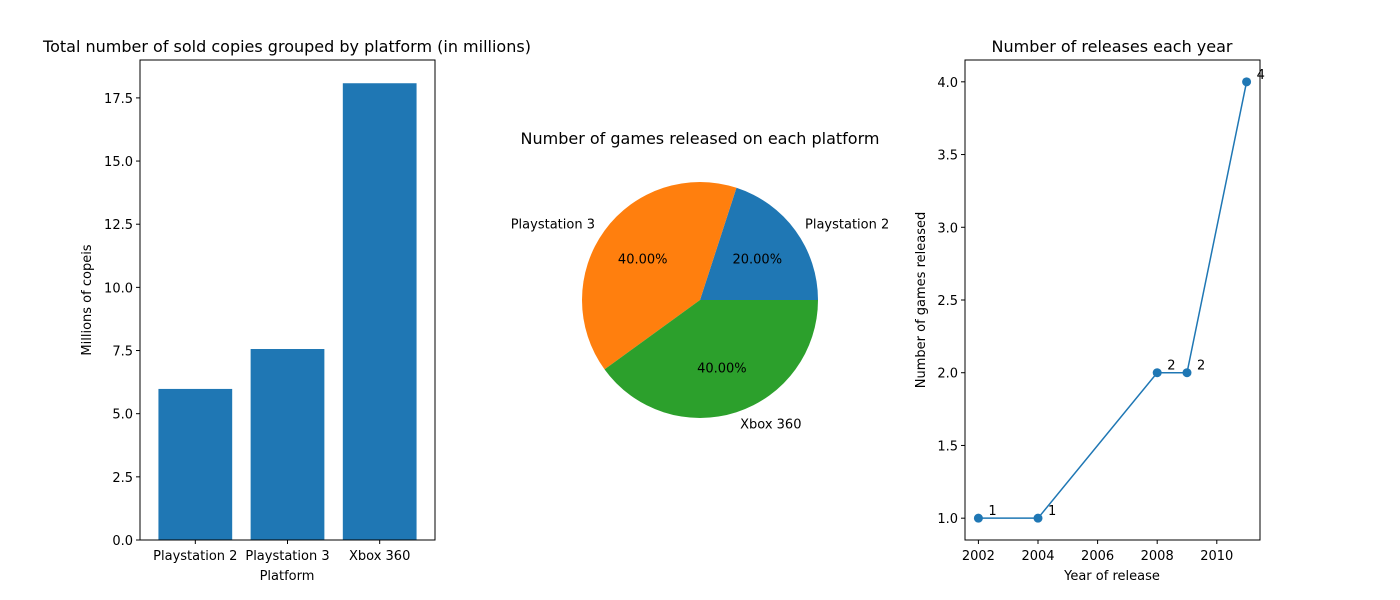  What do you see at coordinates (118, 288) in the screenshot?
I see `y-tick-label: 10.0` at bounding box center [118, 288].